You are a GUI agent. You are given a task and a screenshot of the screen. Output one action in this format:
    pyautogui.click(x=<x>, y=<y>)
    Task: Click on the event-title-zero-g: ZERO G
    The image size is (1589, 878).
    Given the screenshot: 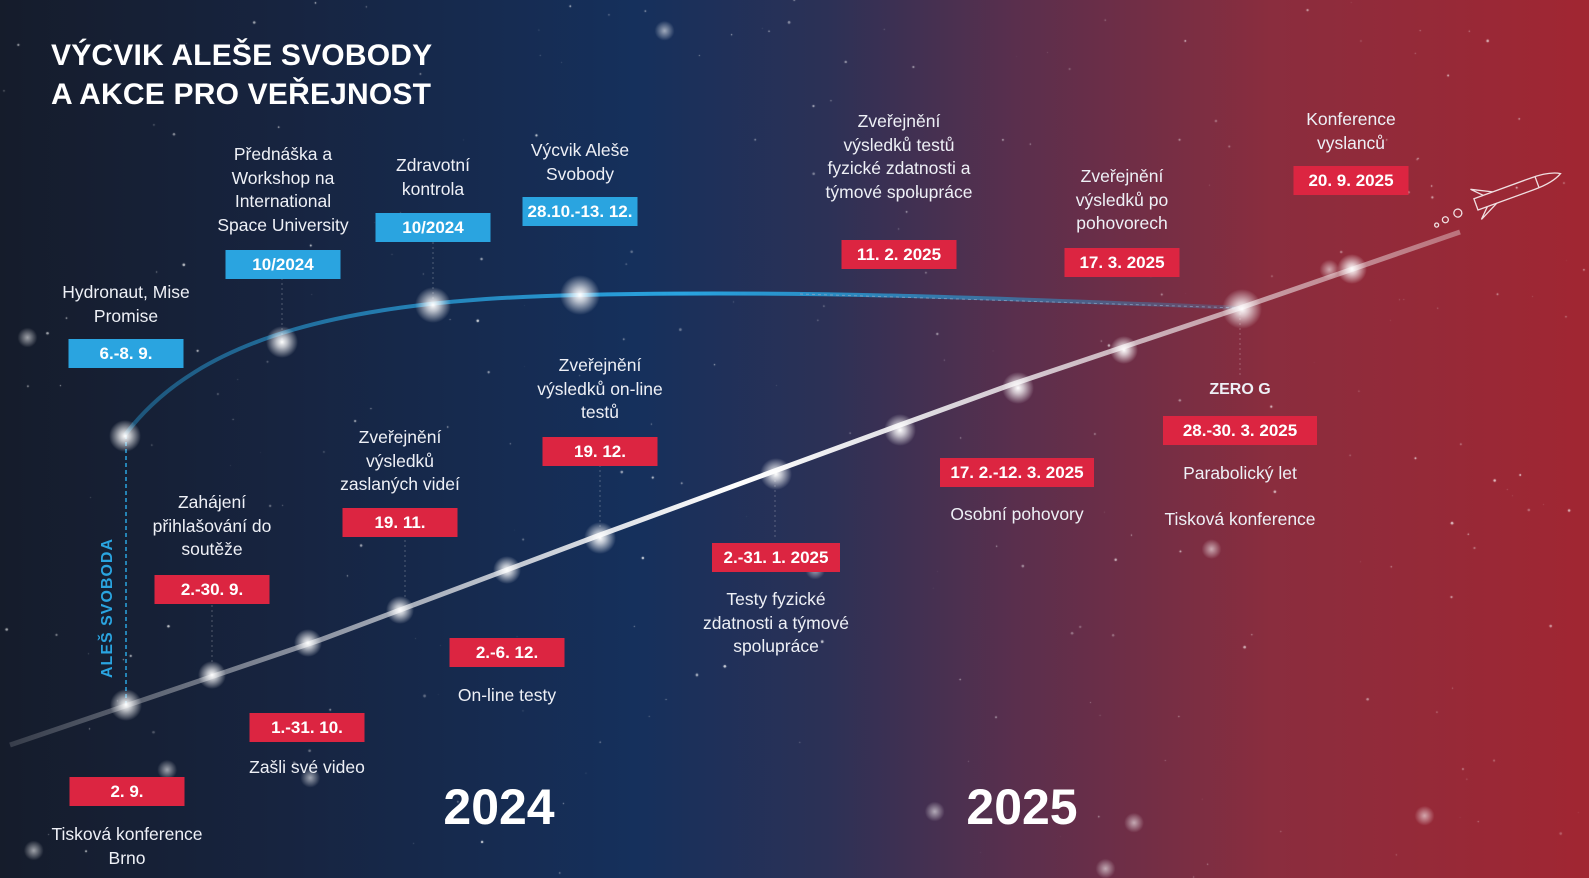 What is the action you would take?
    pyautogui.click(x=1240, y=389)
    